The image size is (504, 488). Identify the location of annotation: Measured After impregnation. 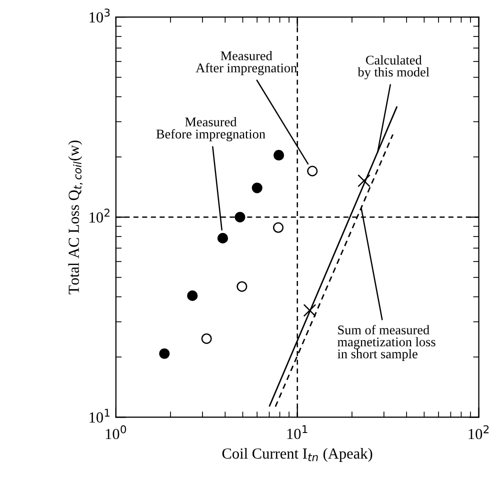
(246, 63).